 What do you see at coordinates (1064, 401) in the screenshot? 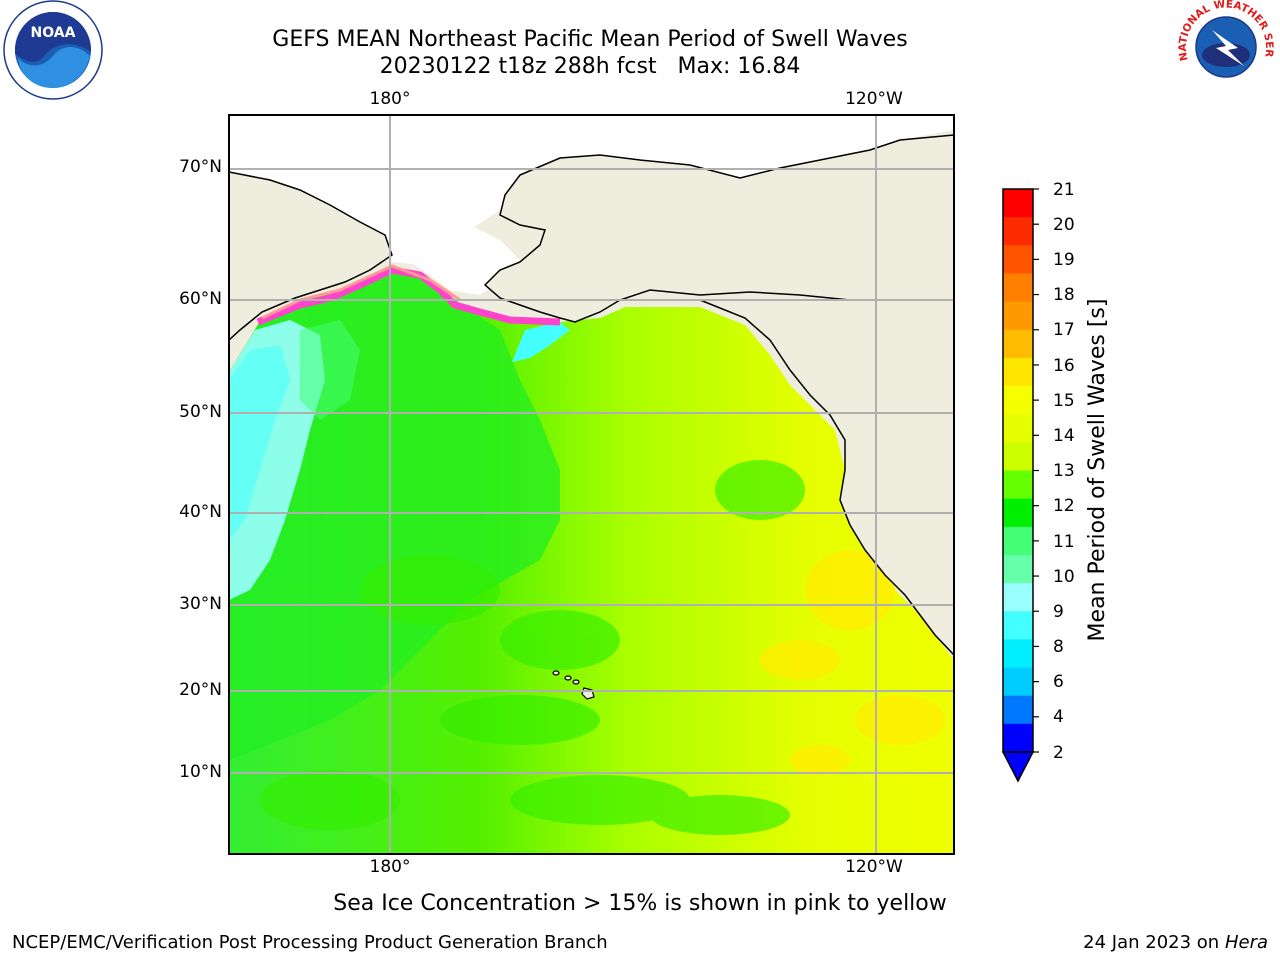
I see `colorbar-tick-label: 15` at bounding box center [1064, 401].